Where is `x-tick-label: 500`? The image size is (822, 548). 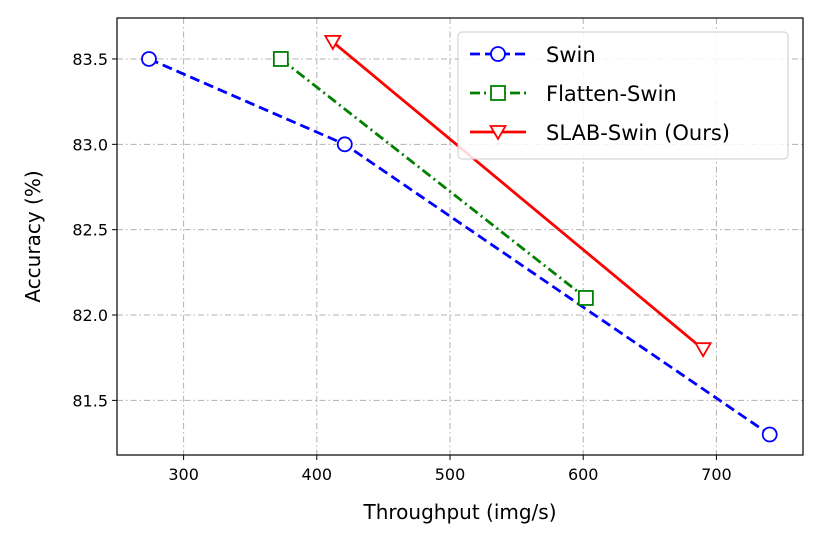
x-tick-label: 500 is located at coordinates (450, 474).